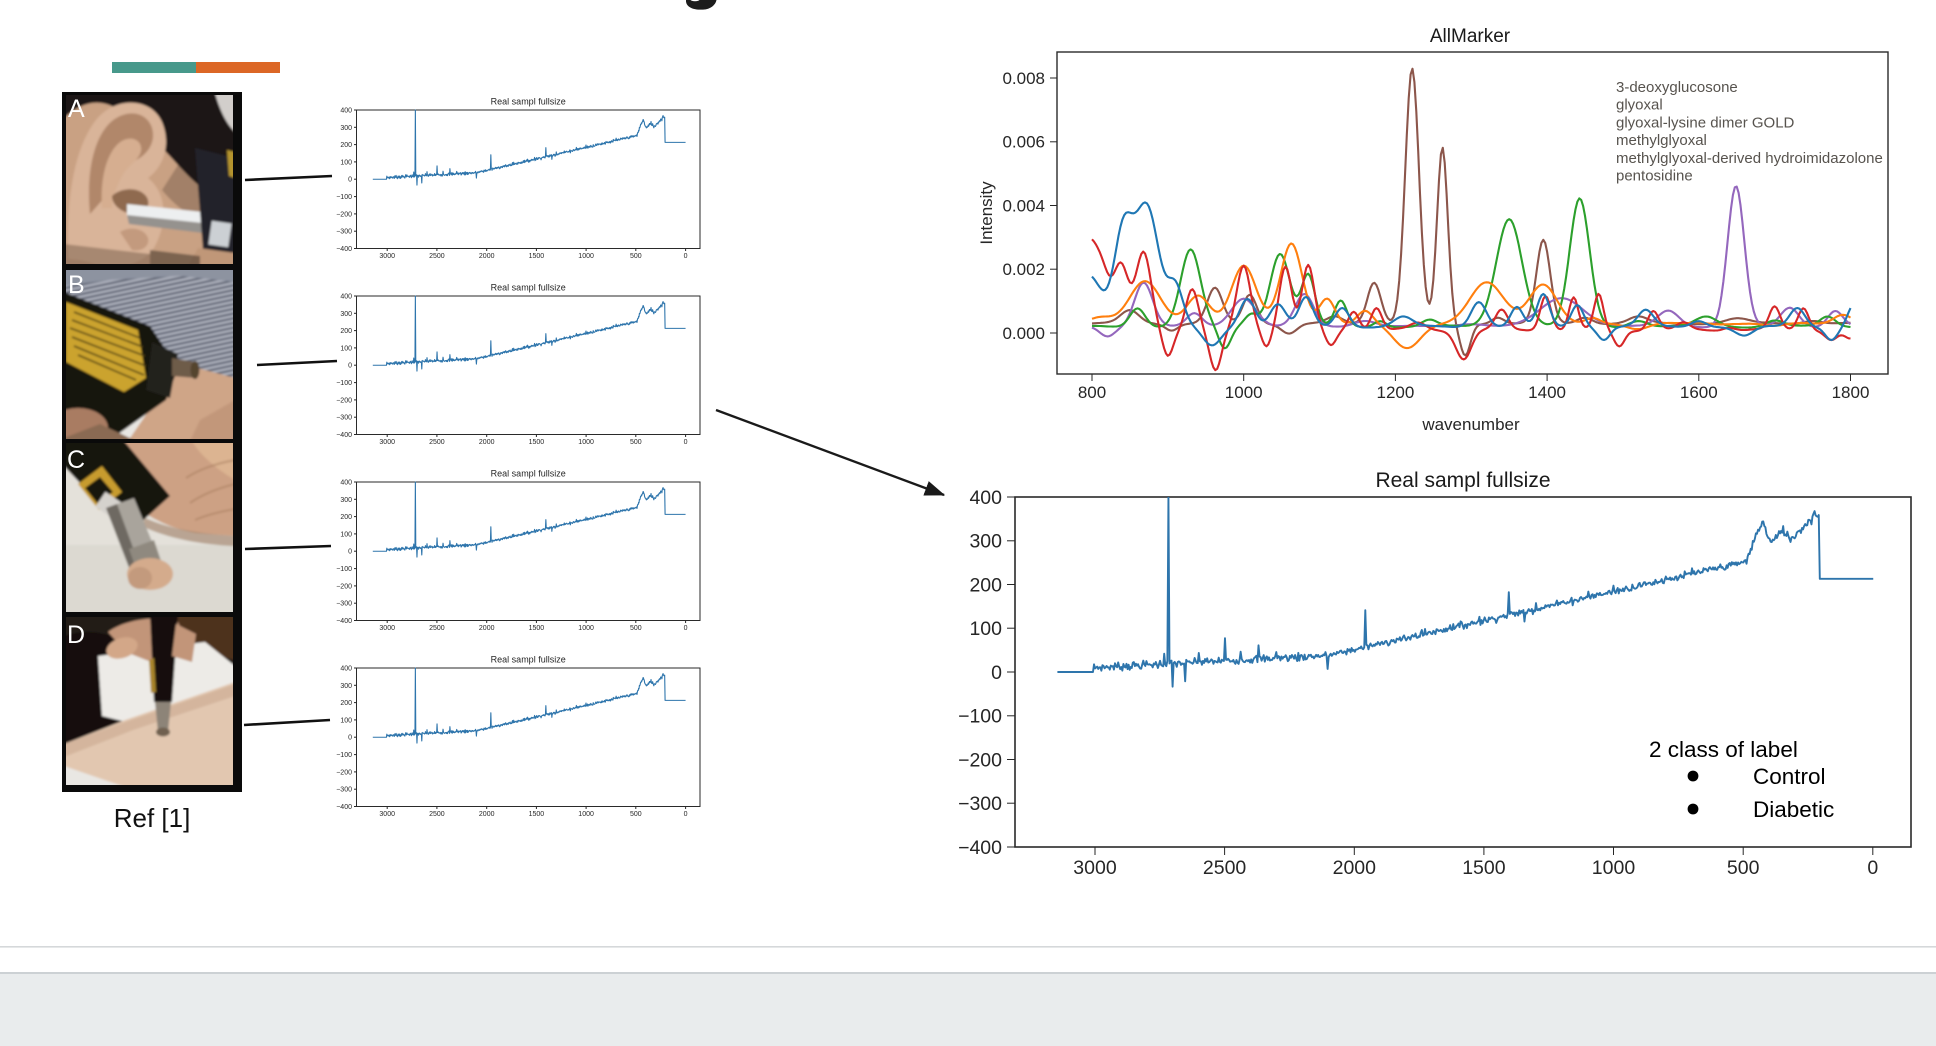 The image size is (1936, 1046). Describe the element at coordinates (1023, 333) in the screenshot. I see `svg-text: 0.000` at that location.